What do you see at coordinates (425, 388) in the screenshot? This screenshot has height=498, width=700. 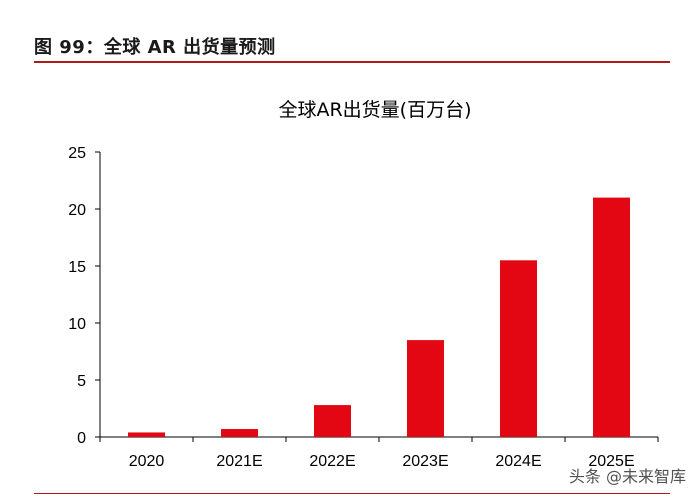 I see `bar-2023E` at bounding box center [425, 388].